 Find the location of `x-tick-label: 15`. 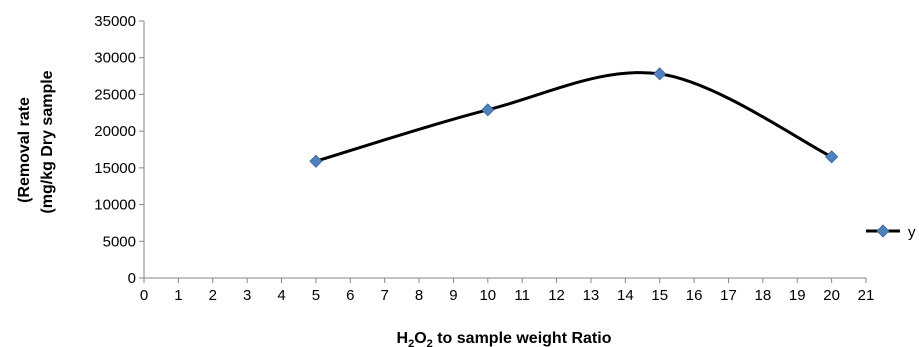

x-tick-label: 15 is located at coordinates (659, 295).